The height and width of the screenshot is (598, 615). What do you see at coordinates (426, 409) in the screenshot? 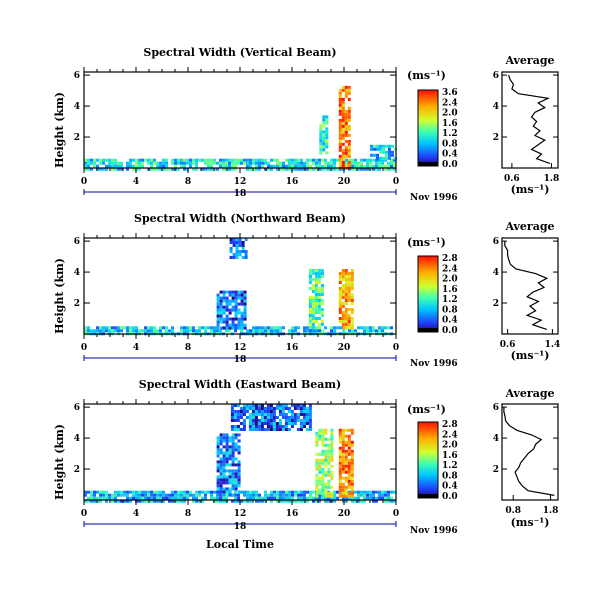
I see `units-label: (ms⁻¹)` at bounding box center [426, 409].